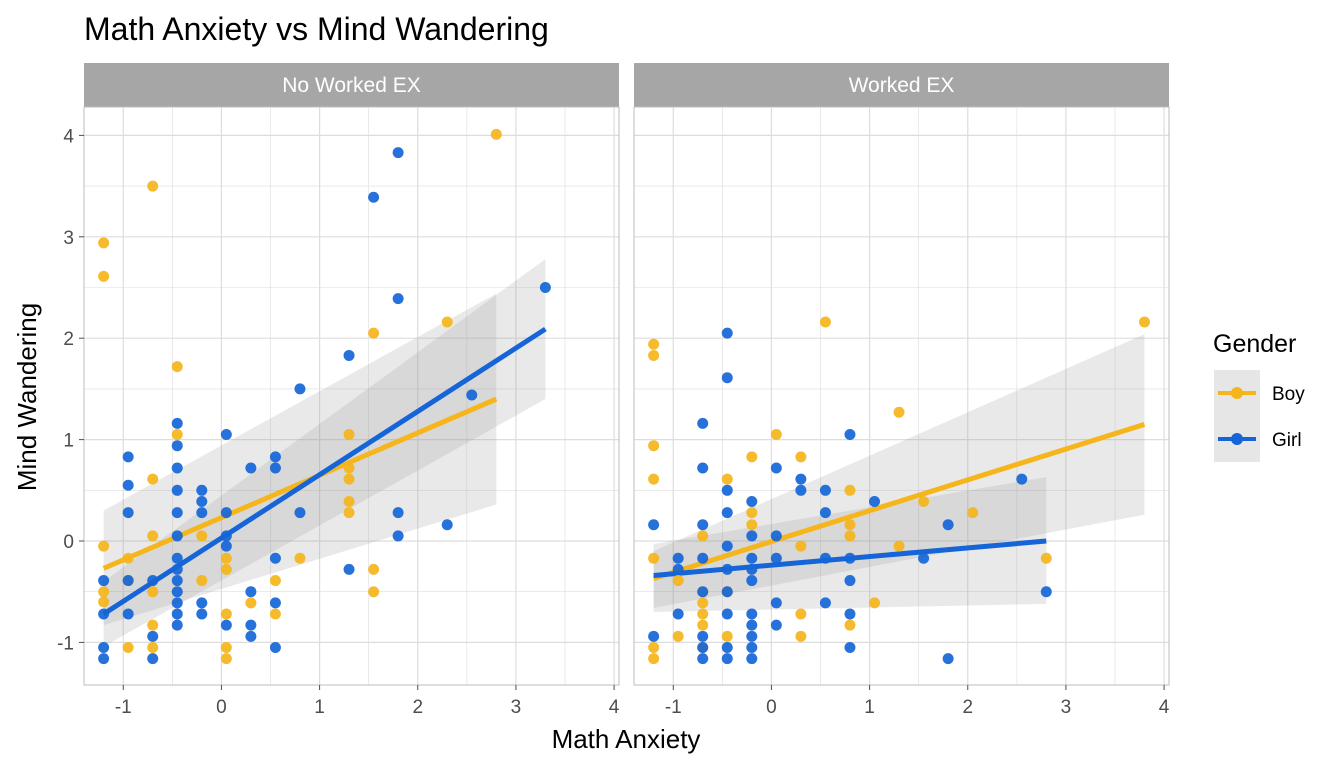 This screenshot has width=1344, height=768. I want to click on strip-label: Worked EX, so click(902, 85).